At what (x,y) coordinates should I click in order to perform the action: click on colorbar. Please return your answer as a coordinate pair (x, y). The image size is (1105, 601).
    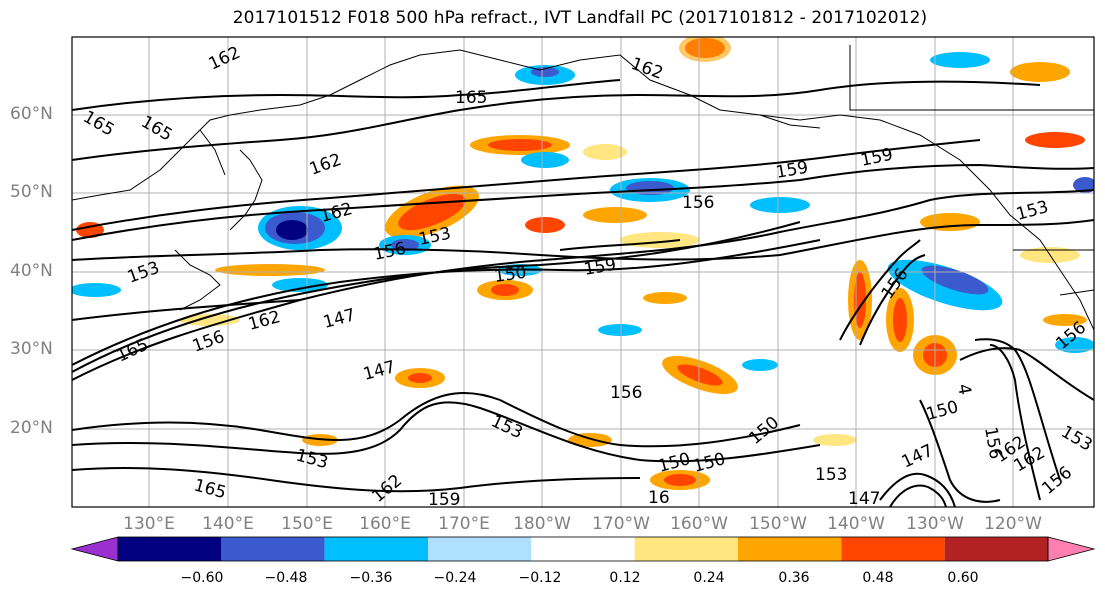
    Looking at the image, I should click on (583, 549).